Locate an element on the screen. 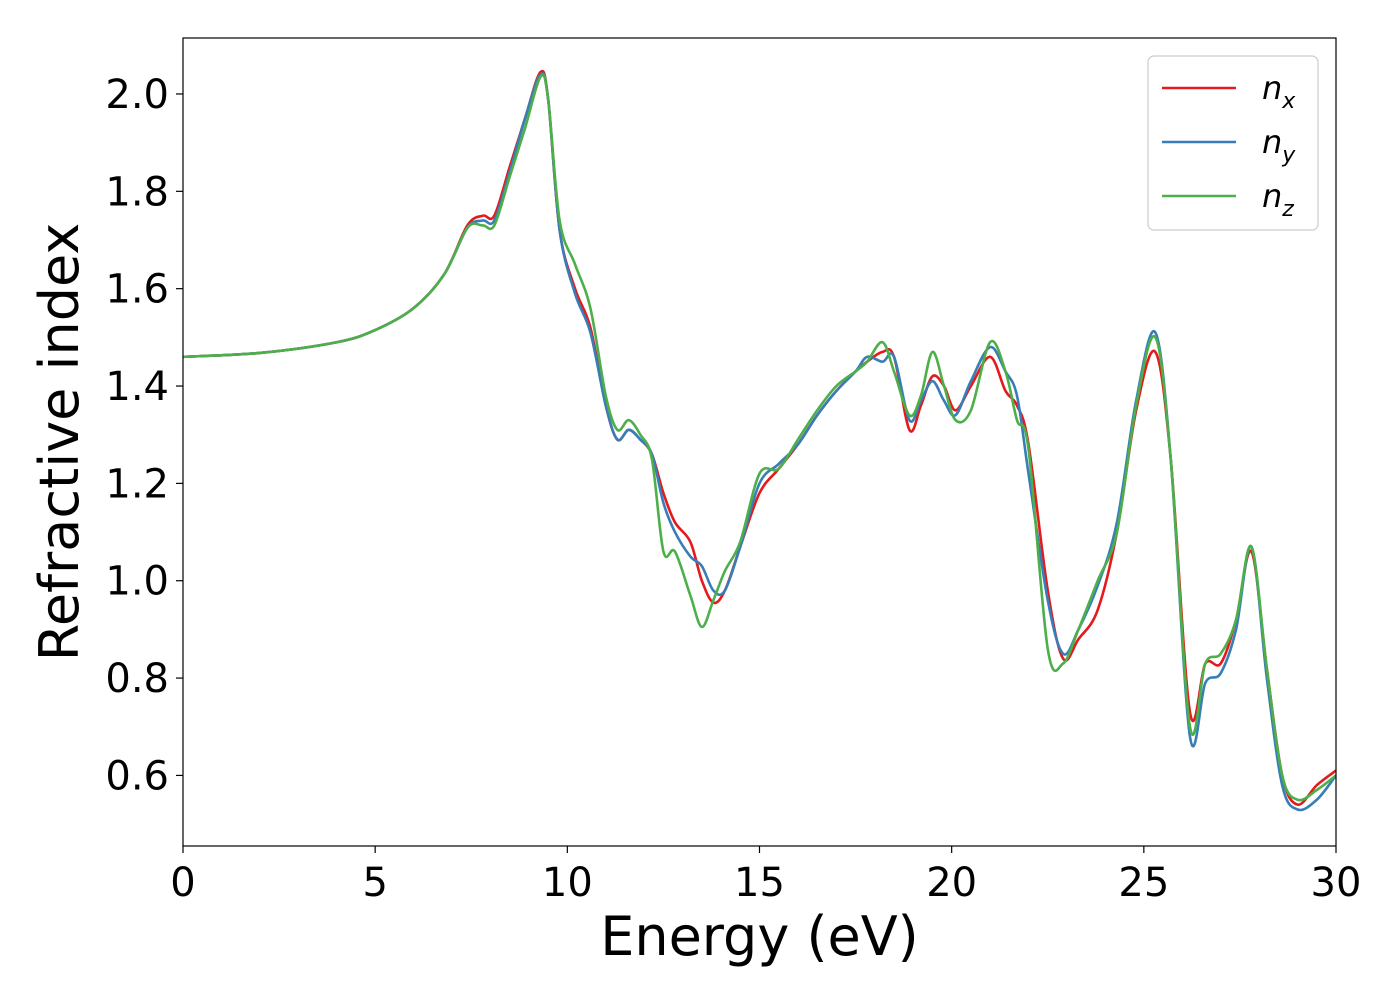 This screenshot has height=1000, width=1400. x-axis-ticks: 0 5 10 15 20 25 30 is located at coordinates (765, 876).